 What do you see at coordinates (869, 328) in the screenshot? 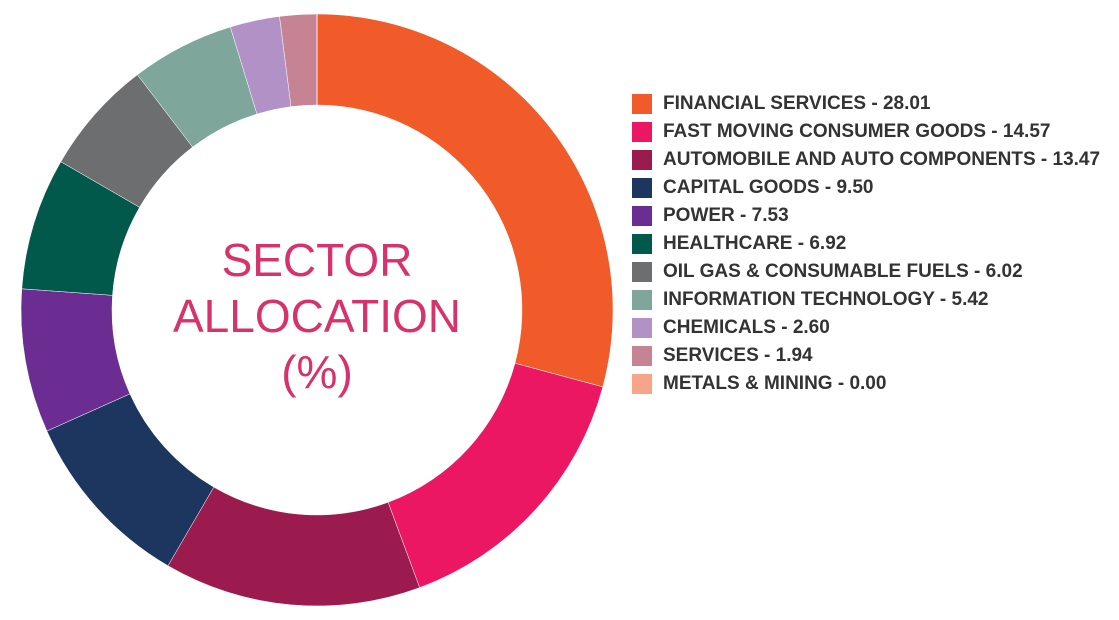
I see `legend-item: CHEMICALS - 2.60` at bounding box center [869, 328].